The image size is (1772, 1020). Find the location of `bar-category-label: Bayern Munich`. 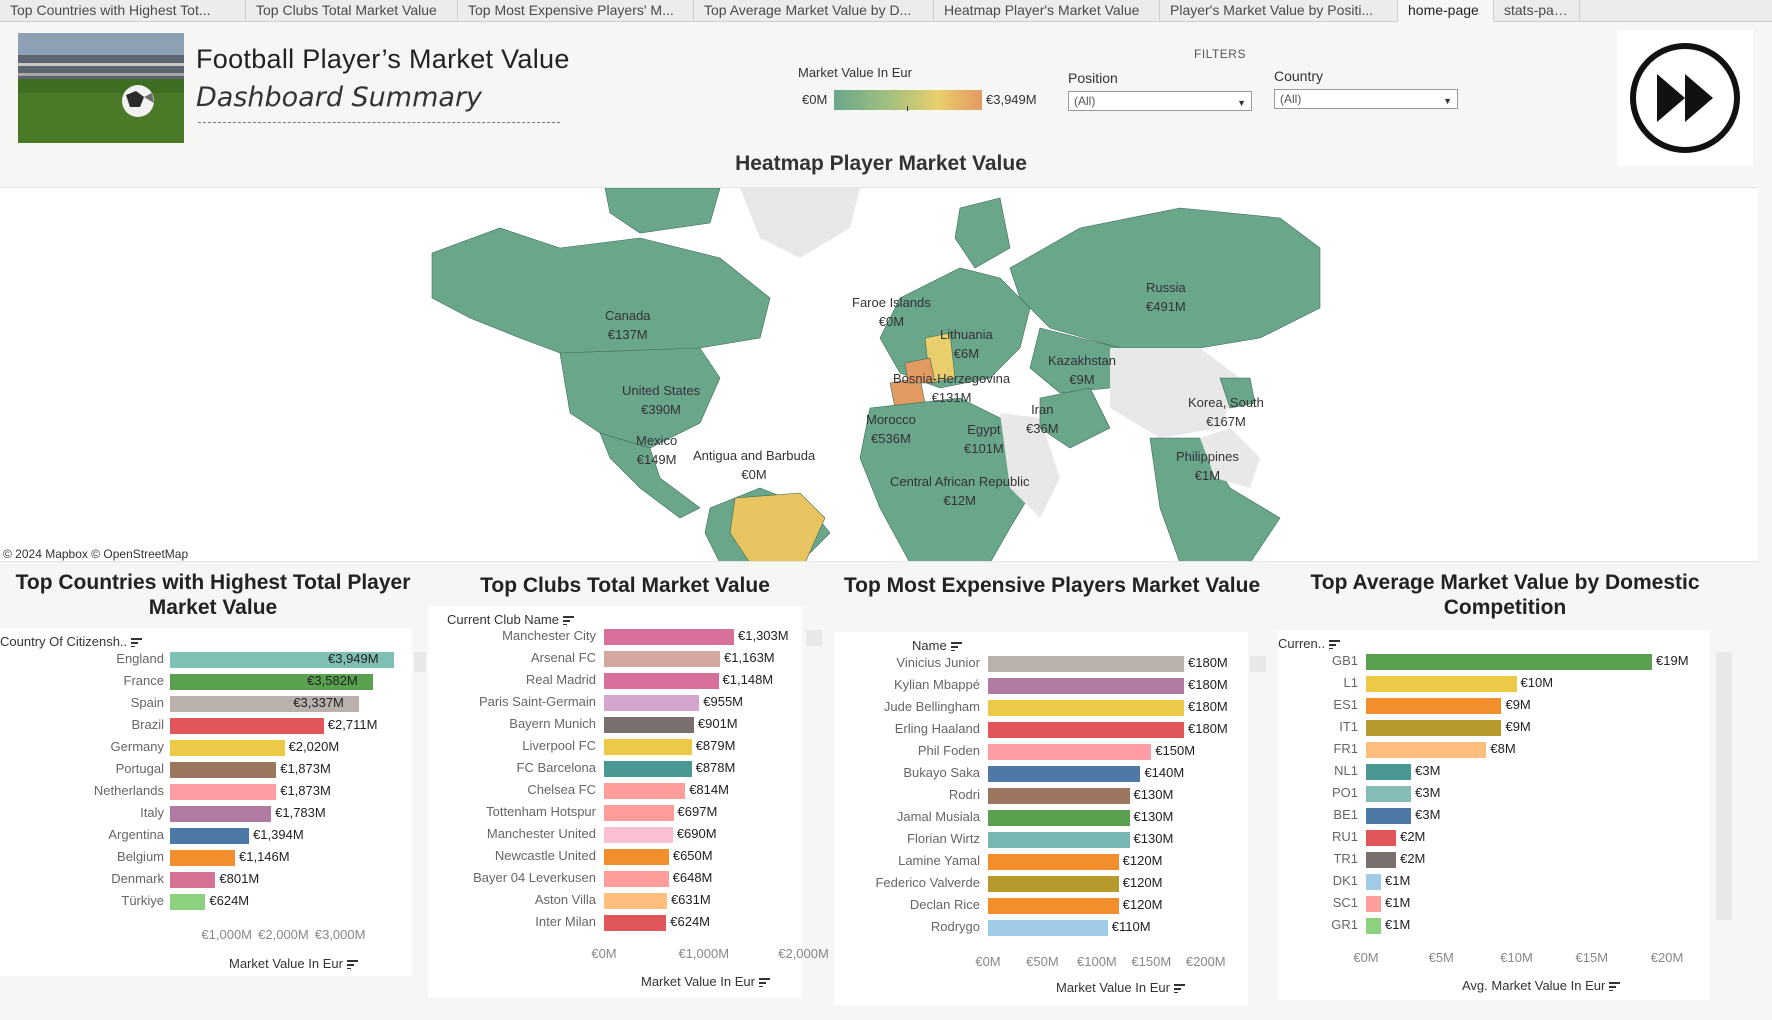

bar-category-label: Bayern Munich is located at coordinates (552, 723).